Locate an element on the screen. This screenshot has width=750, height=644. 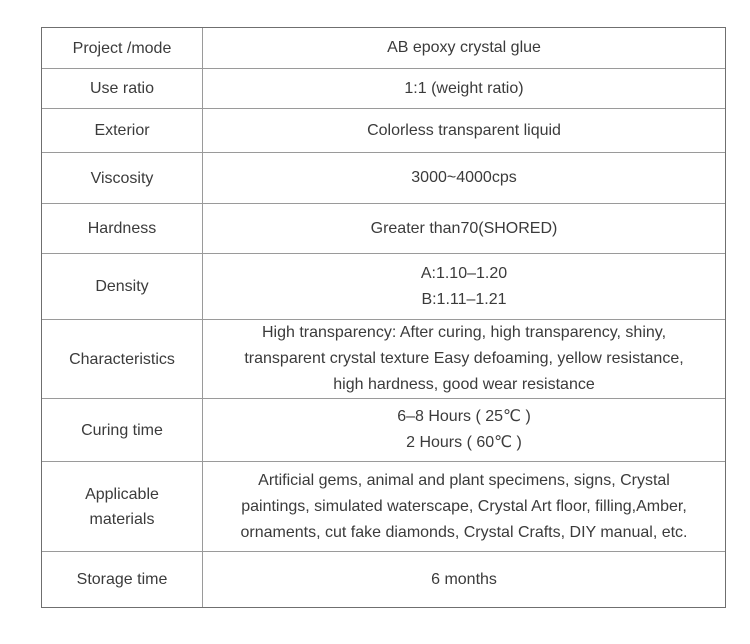
row-value: Greater than70(SHORED) is located at coordinates (464, 228).